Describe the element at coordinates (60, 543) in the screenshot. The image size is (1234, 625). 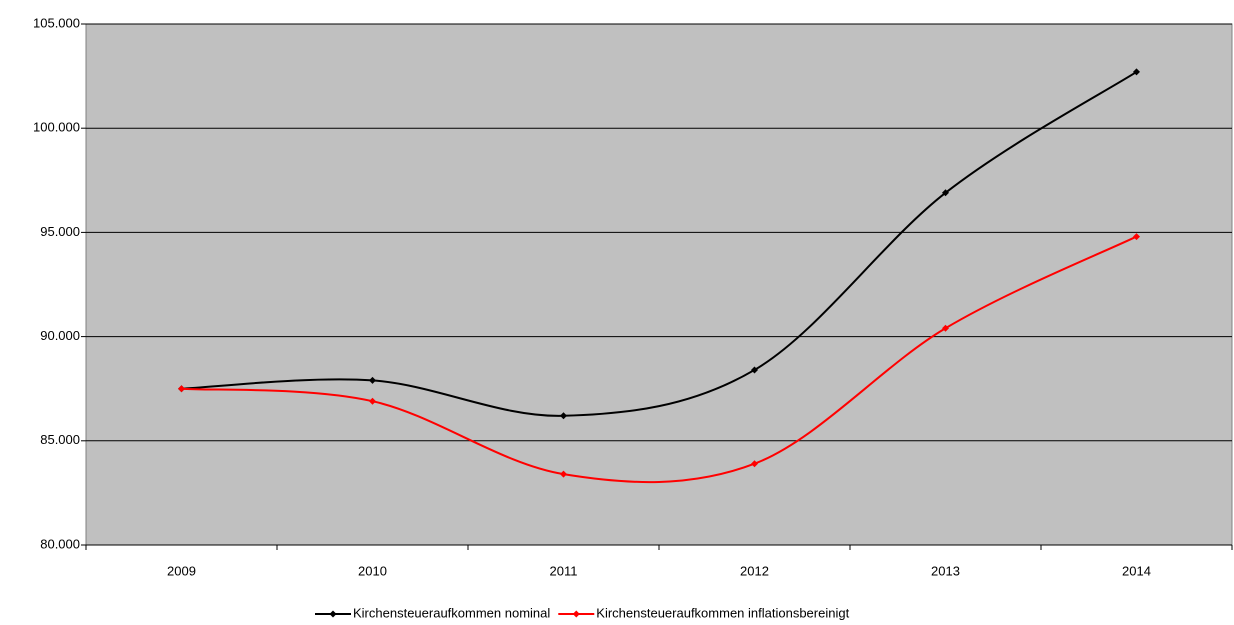
I see `y-tick-label: 80.000` at that location.